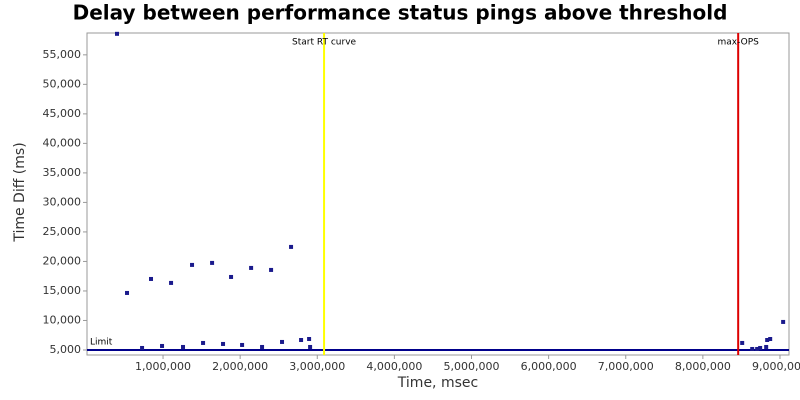 The image size is (800, 400). What do you see at coordinates (66, 349) in the screenshot?
I see `y-tick-label: 5,000` at bounding box center [66, 349].